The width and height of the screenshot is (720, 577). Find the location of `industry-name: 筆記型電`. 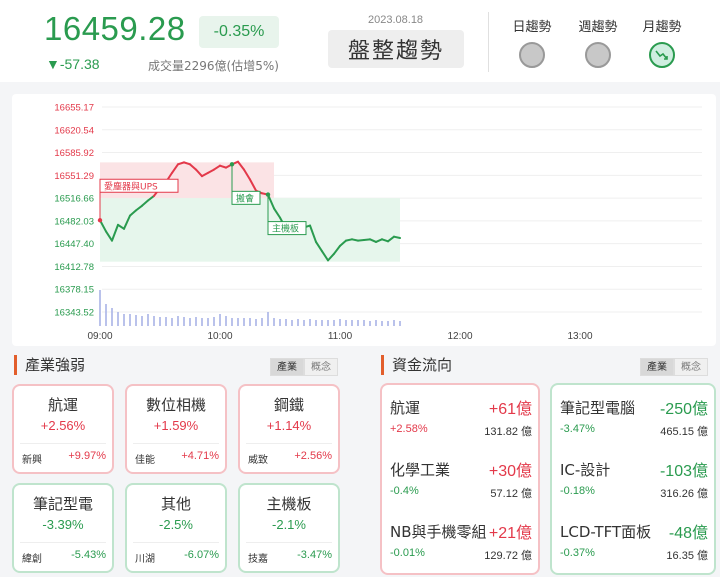

industry-name: 筆記型電 is located at coordinates (62, 504).